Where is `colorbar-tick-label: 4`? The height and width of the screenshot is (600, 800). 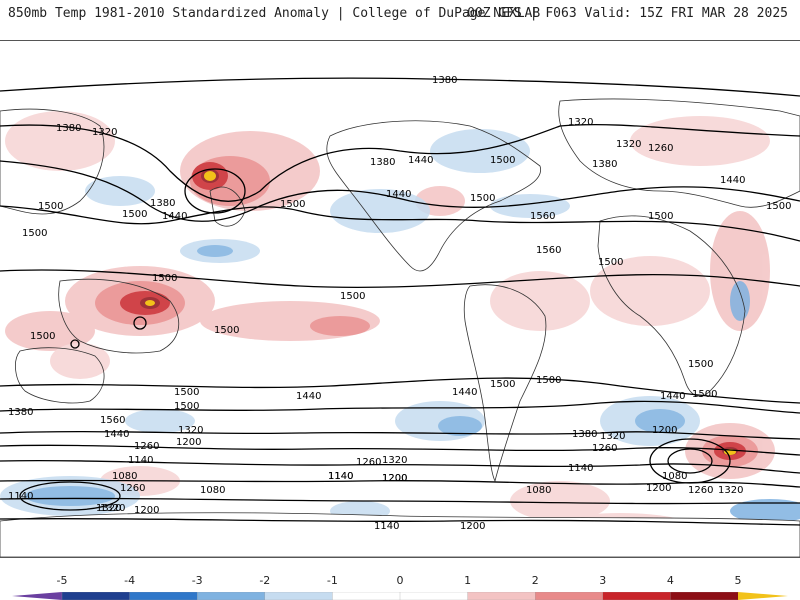
colorbar-tick-label: 4 is located at coordinates (670, 580).